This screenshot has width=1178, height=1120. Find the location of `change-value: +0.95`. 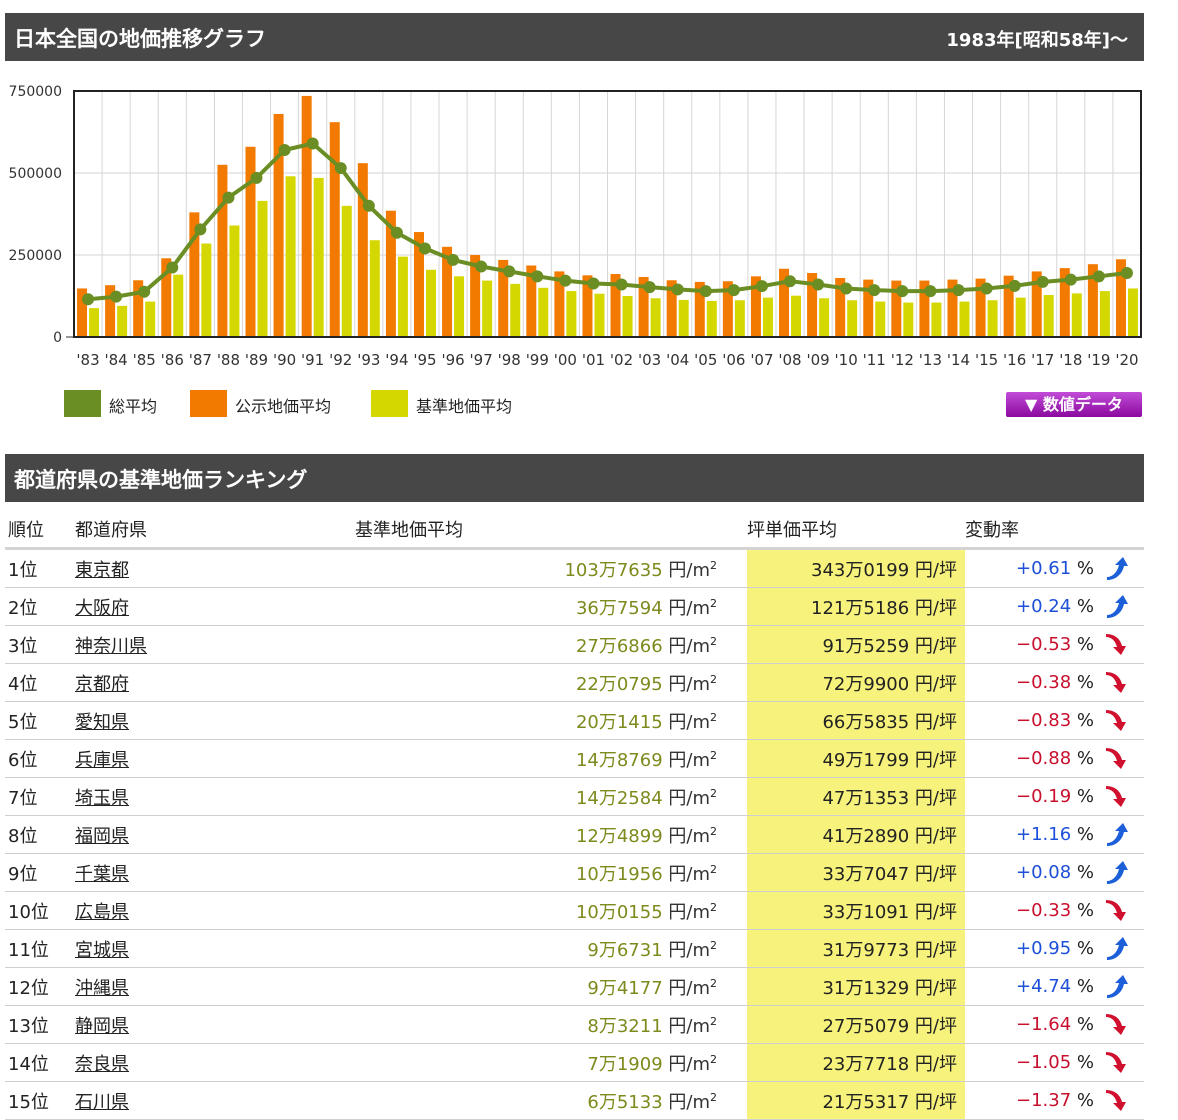

change-value: +0.95 is located at coordinates (1043, 948).